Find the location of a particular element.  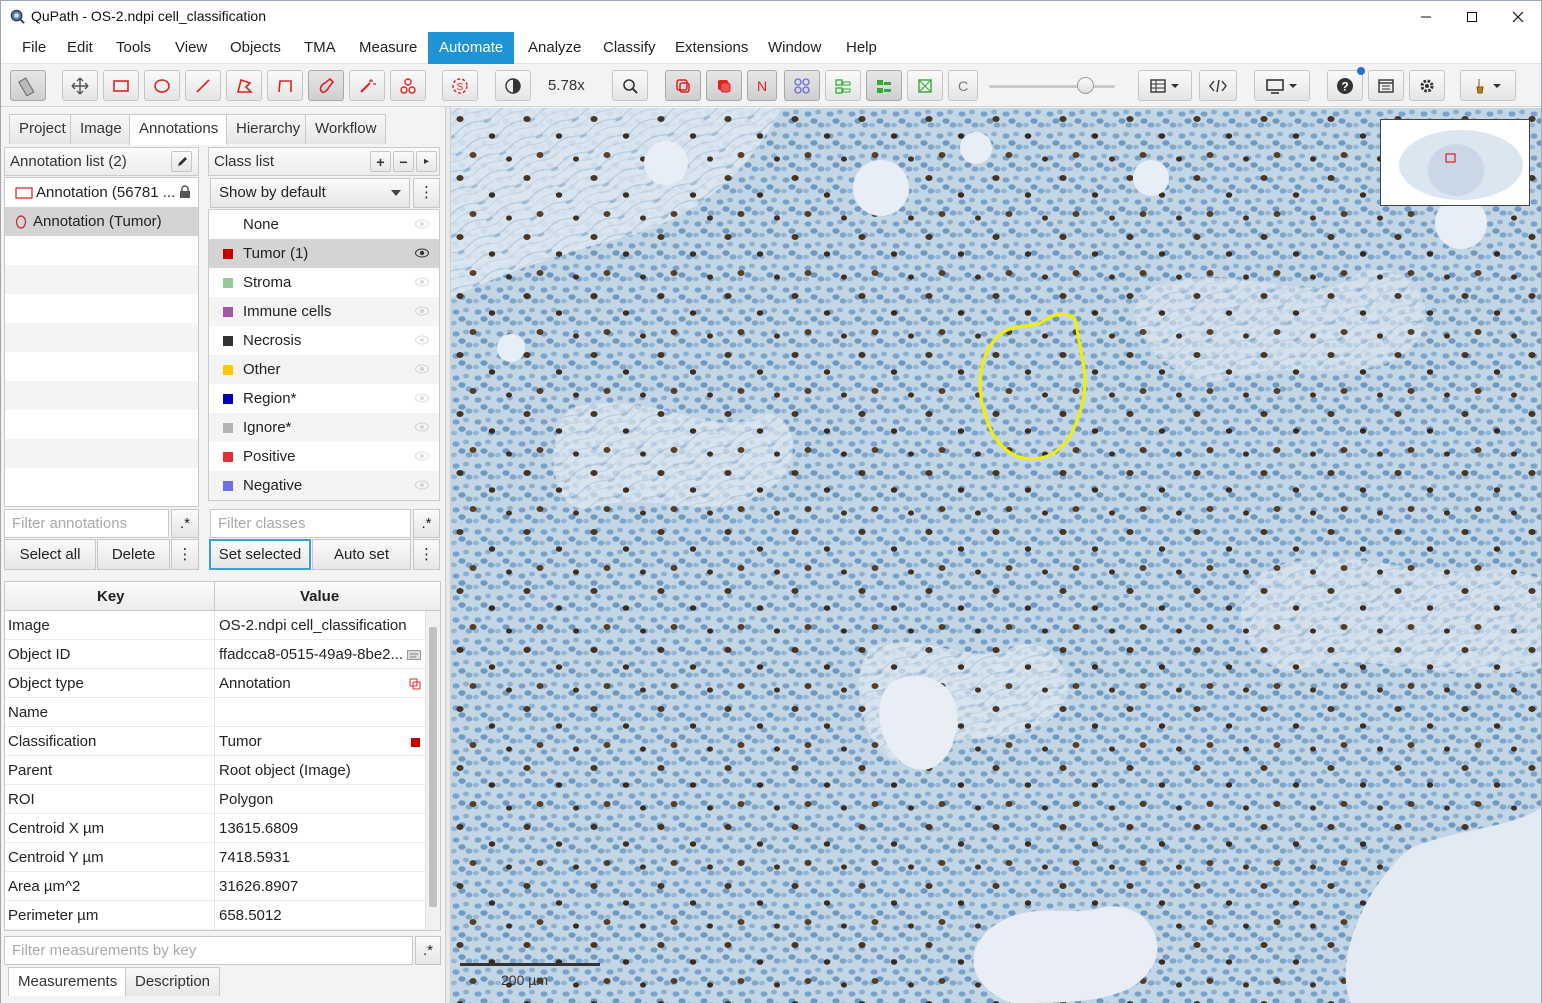

menu-window: Window is located at coordinates (795, 47).